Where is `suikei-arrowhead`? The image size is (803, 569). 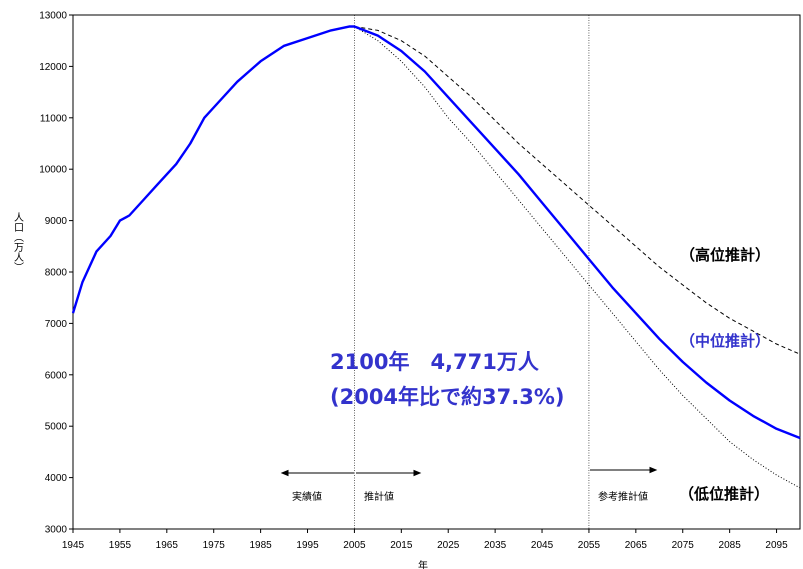
suikei-arrowhead is located at coordinates (417, 473).